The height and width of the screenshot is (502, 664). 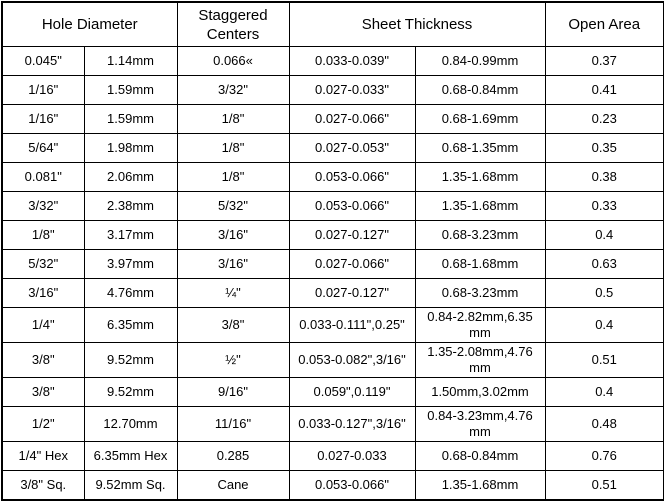 I want to click on table-cell-staggered-centers: ¼", so click(x=233, y=293).